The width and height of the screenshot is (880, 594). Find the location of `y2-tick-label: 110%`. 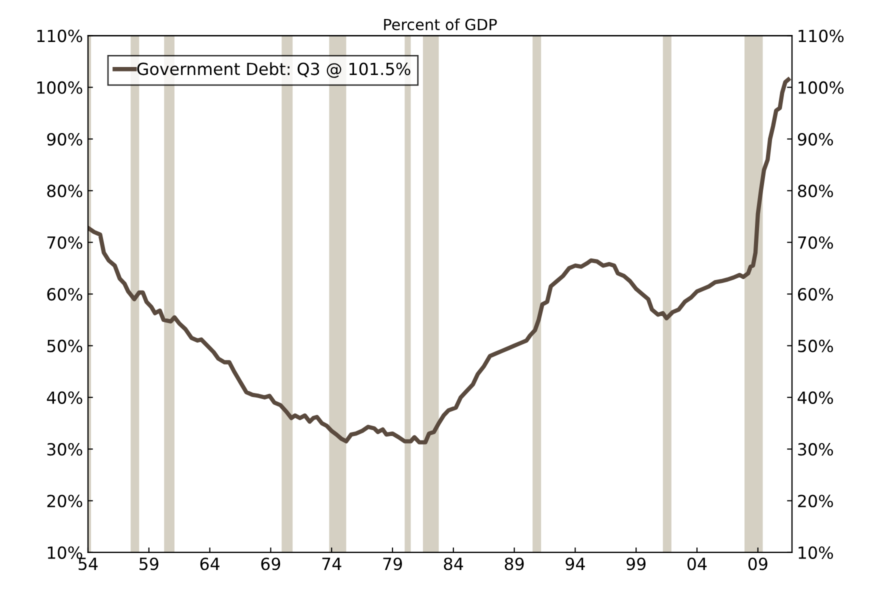

y2-tick-label: 110% is located at coordinates (821, 36).